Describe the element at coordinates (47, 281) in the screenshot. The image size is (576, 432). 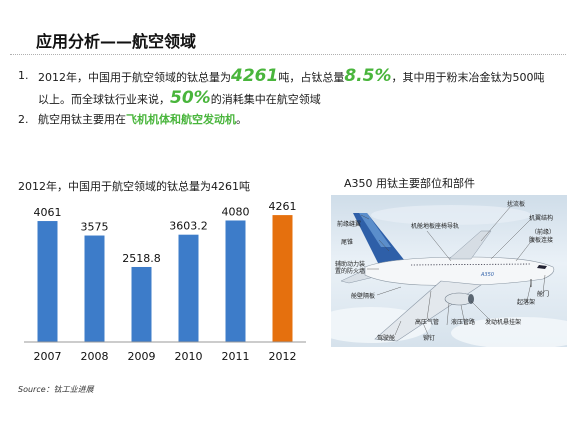
I see `bar-2007` at that location.